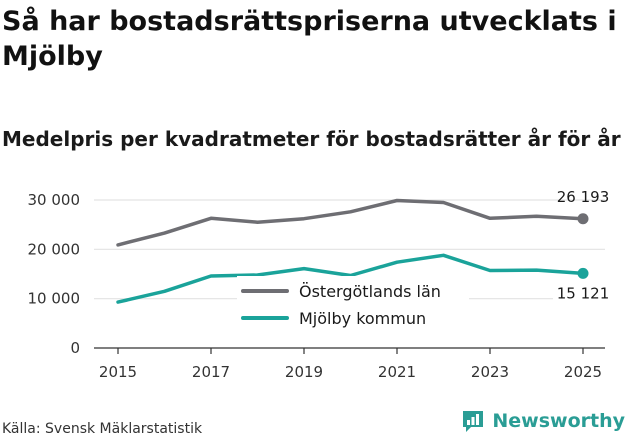  What do you see at coordinates (211, 372) in the screenshot?
I see `x-tick-label: 2017` at bounding box center [211, 372].